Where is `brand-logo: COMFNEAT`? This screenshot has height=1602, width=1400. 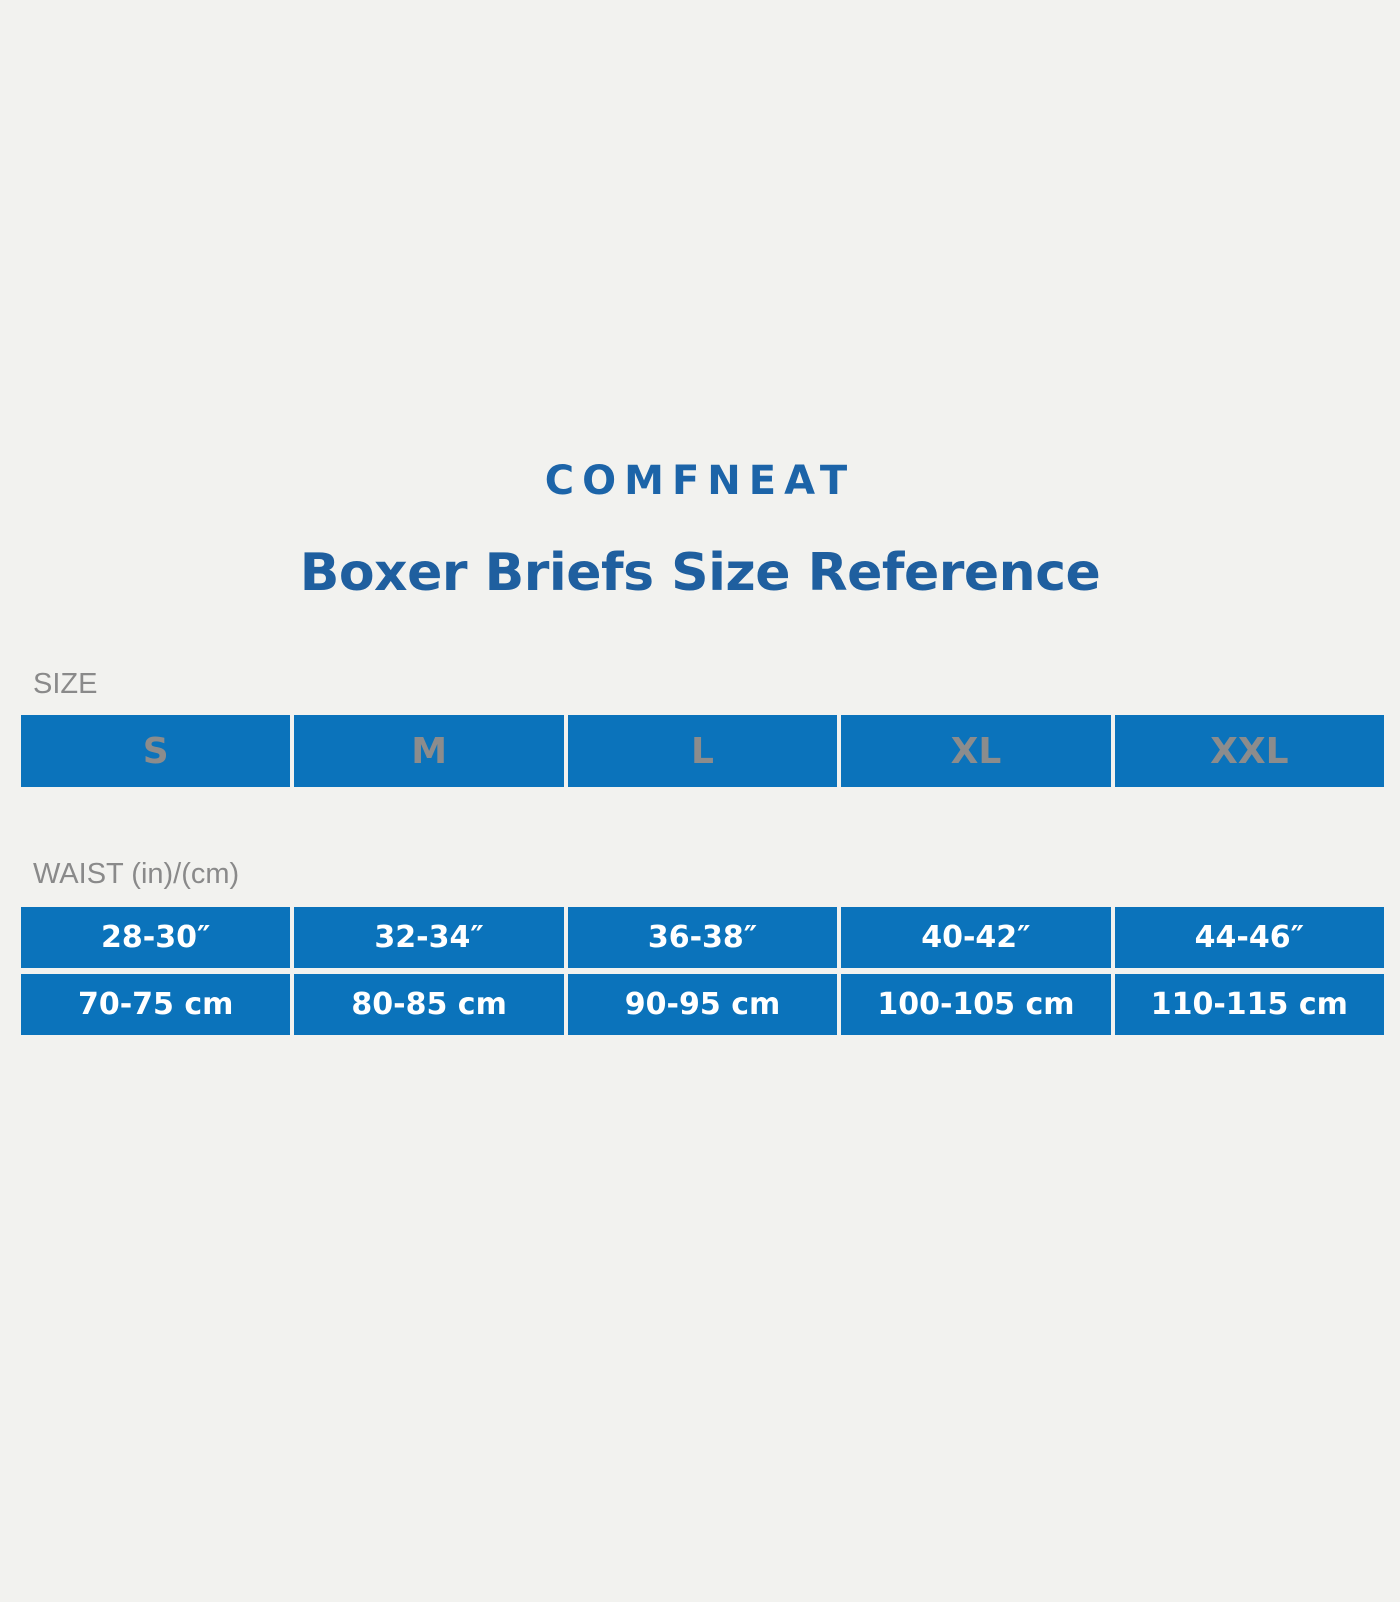
brand-logo: COMFNEAT is located at coordinates (700, 481).